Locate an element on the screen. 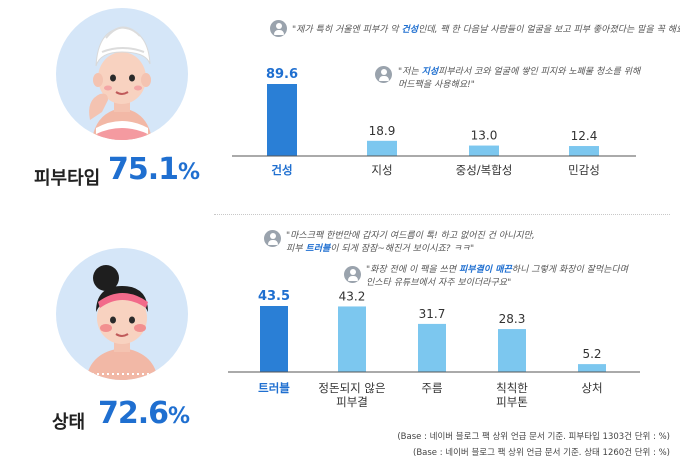 The width and height of the screenshot is (680, 472). quote-highlight: 피부결이 매끈 is located at coordinates (485, 270).